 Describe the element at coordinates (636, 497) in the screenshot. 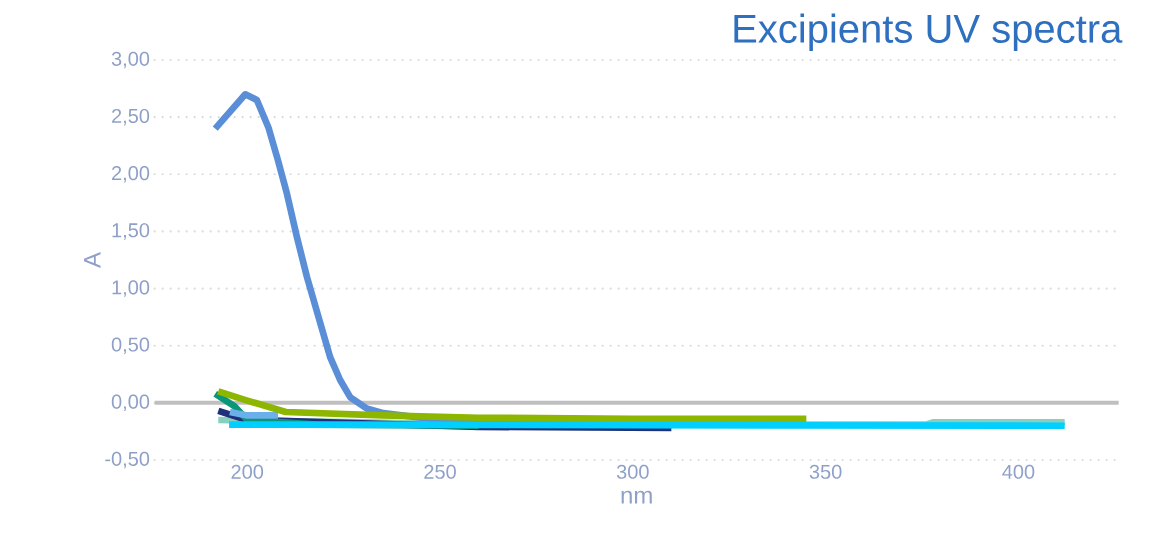

I see `x-axis-title: nm` at that location.